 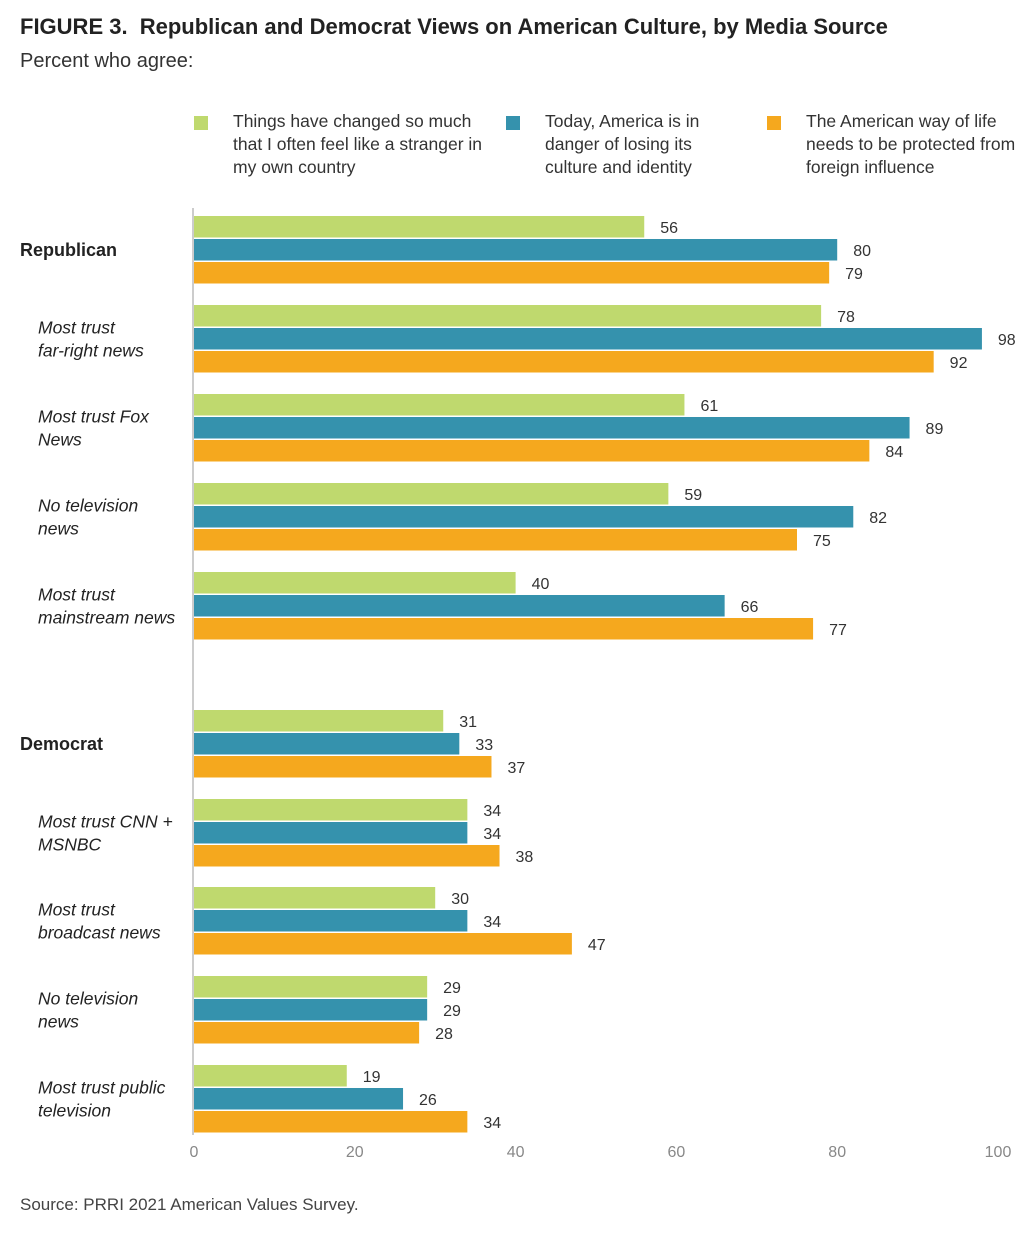 I want to click on bar-value-label: 92, so click(x=959, y=363).